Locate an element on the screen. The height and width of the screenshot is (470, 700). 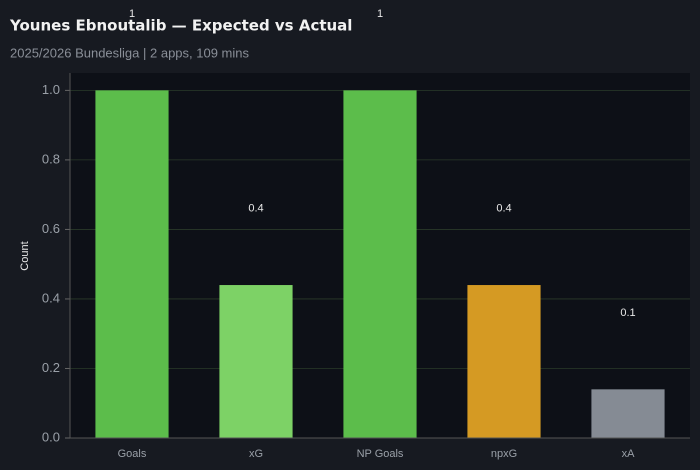
chart-subtitle: 2025/2026 Bundesliga | 2 apps, 109 mins is located at coordinates (129, 52).